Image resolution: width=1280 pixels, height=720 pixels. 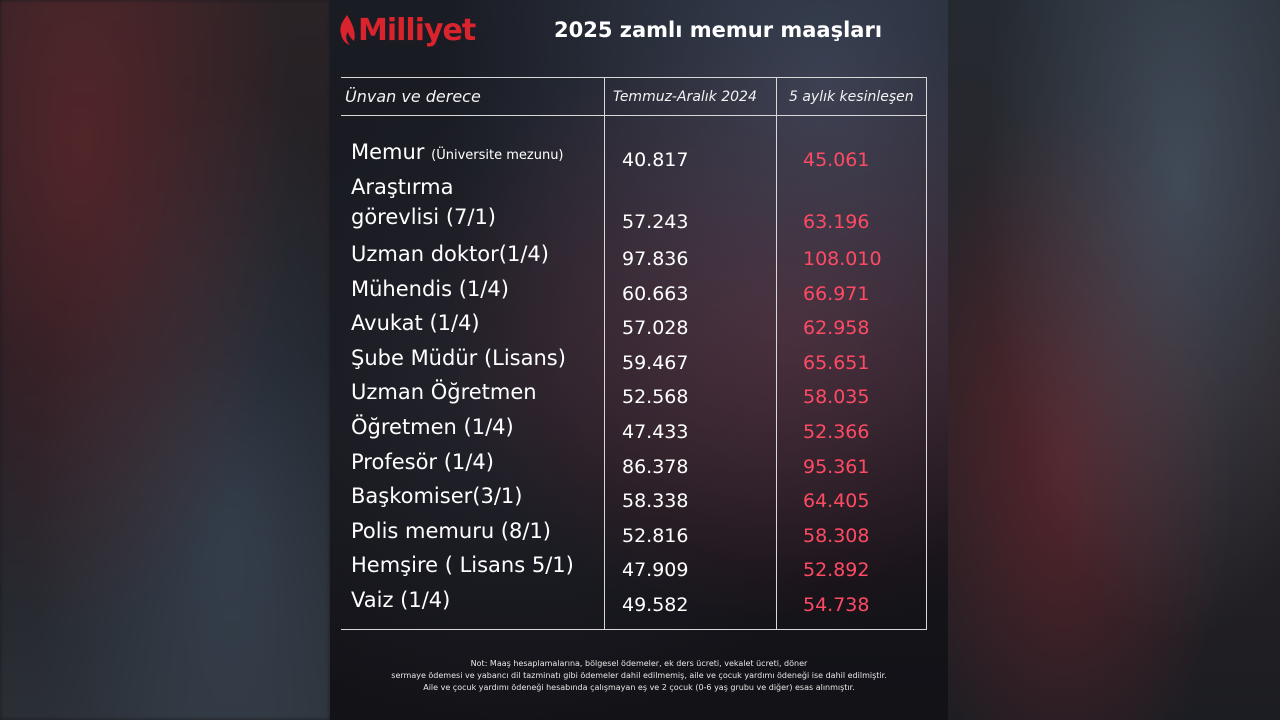 I want to click on header-period: Temmuz-Aralık 2024, so click(x=685, y=97).